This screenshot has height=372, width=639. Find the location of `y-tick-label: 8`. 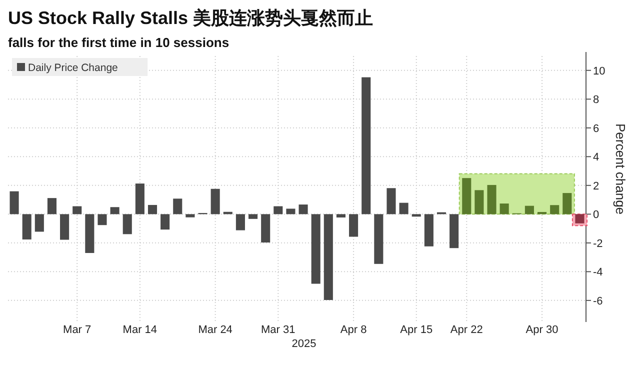

y-tick-label: 8 is located at coordinates (596, 100).